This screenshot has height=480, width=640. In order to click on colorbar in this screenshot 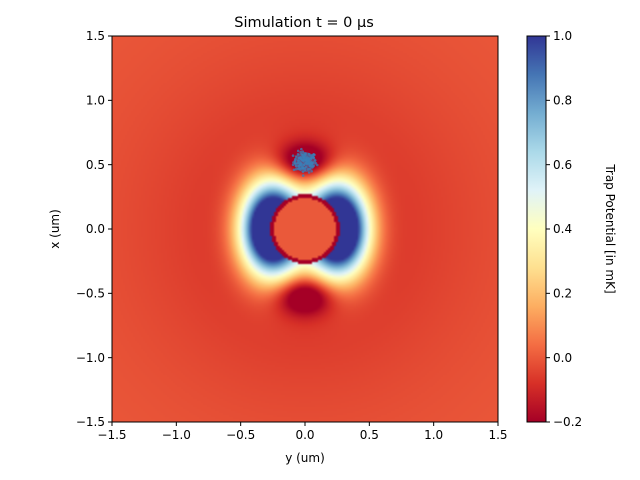, I will do `click(536, 229)`.